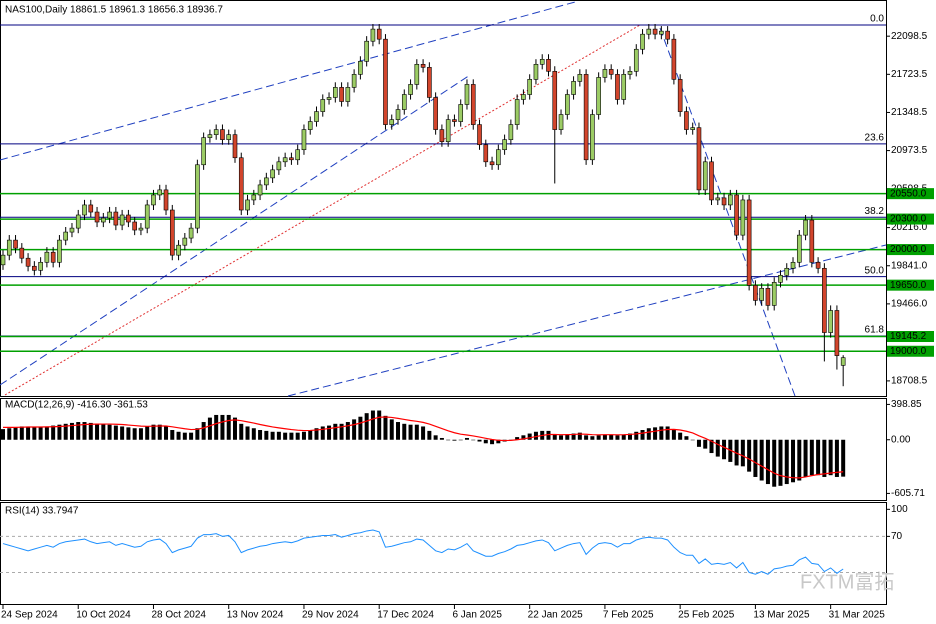 This screenshot has height=624, width=936. Describe the element at coordinates (875, 137) in the screenshot. I see `fib-label: 23.6` at that location.